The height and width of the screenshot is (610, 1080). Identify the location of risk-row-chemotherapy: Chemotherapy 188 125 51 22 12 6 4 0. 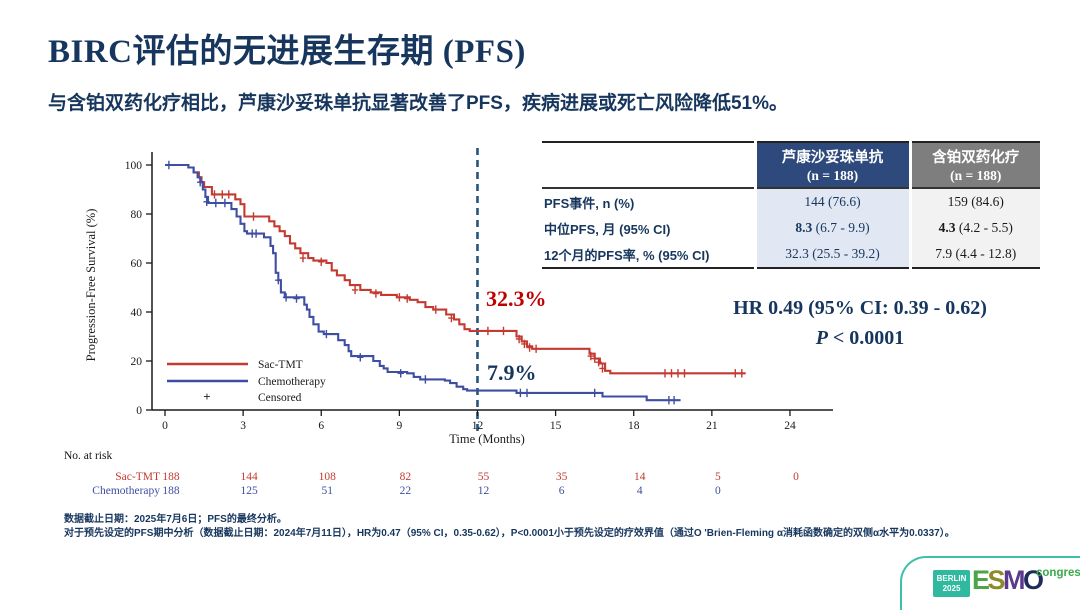
(540, 492).